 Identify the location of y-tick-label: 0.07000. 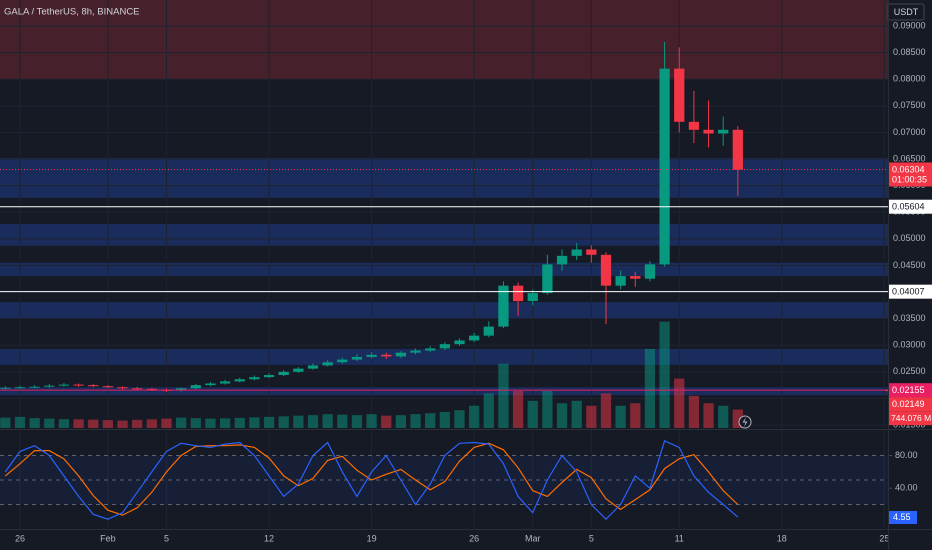
(909, 132).